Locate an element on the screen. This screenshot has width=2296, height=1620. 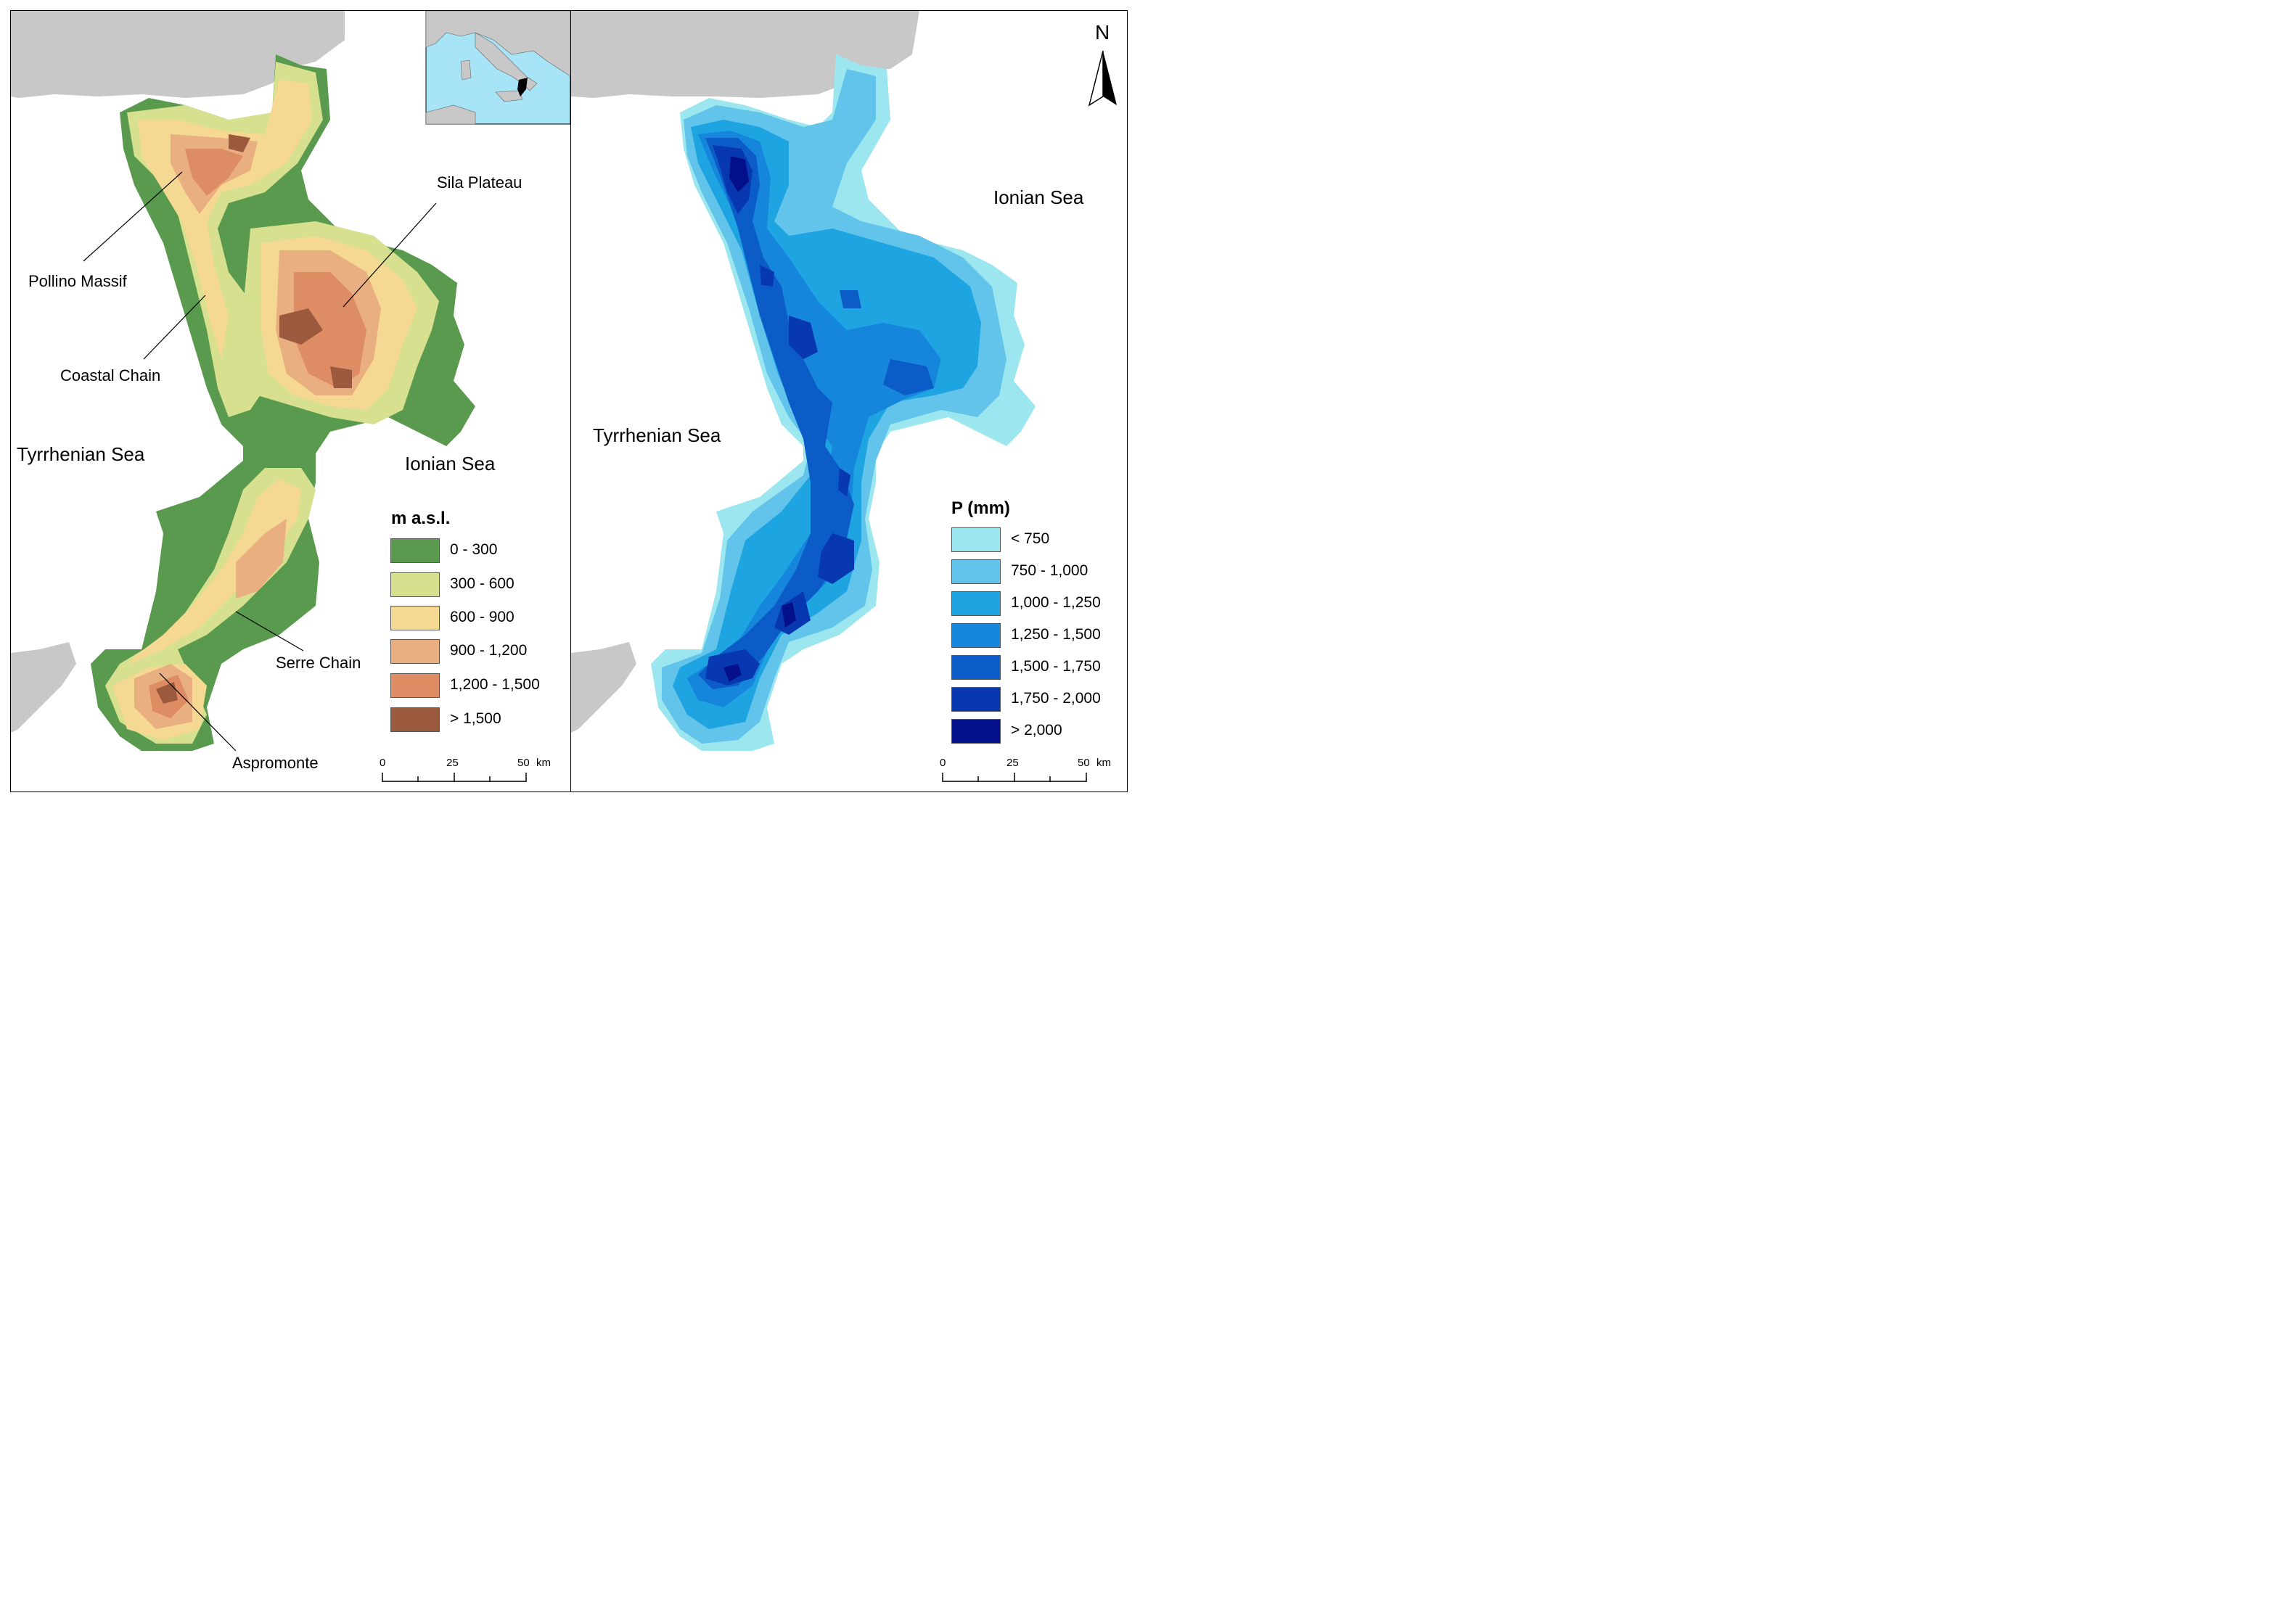
legend-label: 750 - 1,000 is located at coordinates (1049, 570).